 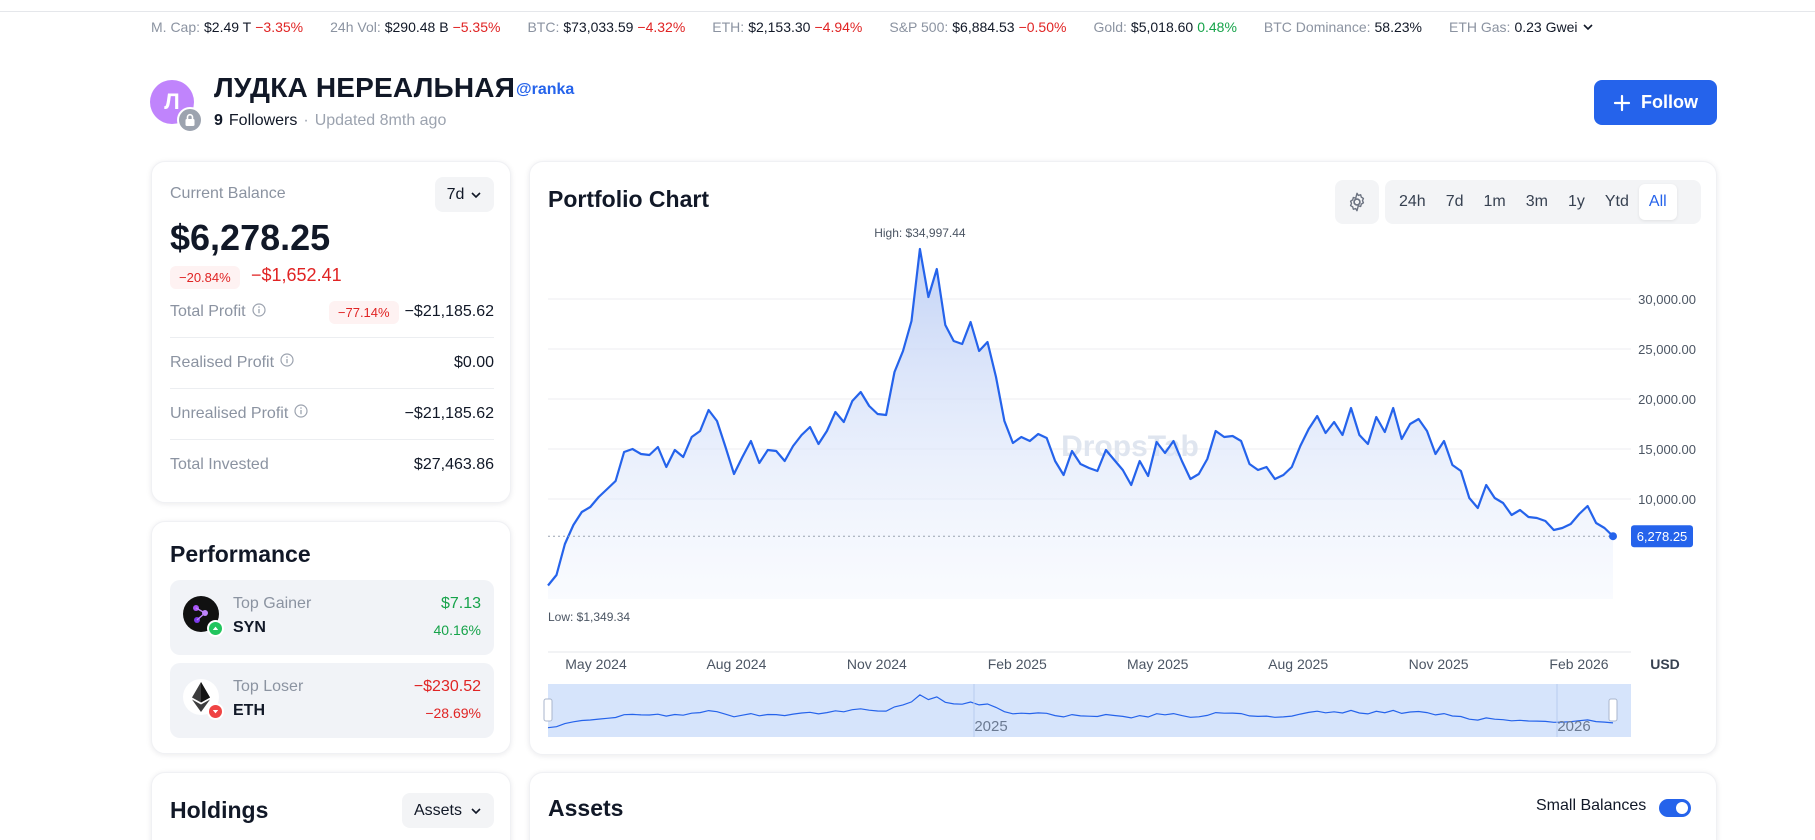 What do you see at coordinates (279, 27) in the screenshot?
I see `ticker-change: −3.35%` at bounding box center [279, 27].